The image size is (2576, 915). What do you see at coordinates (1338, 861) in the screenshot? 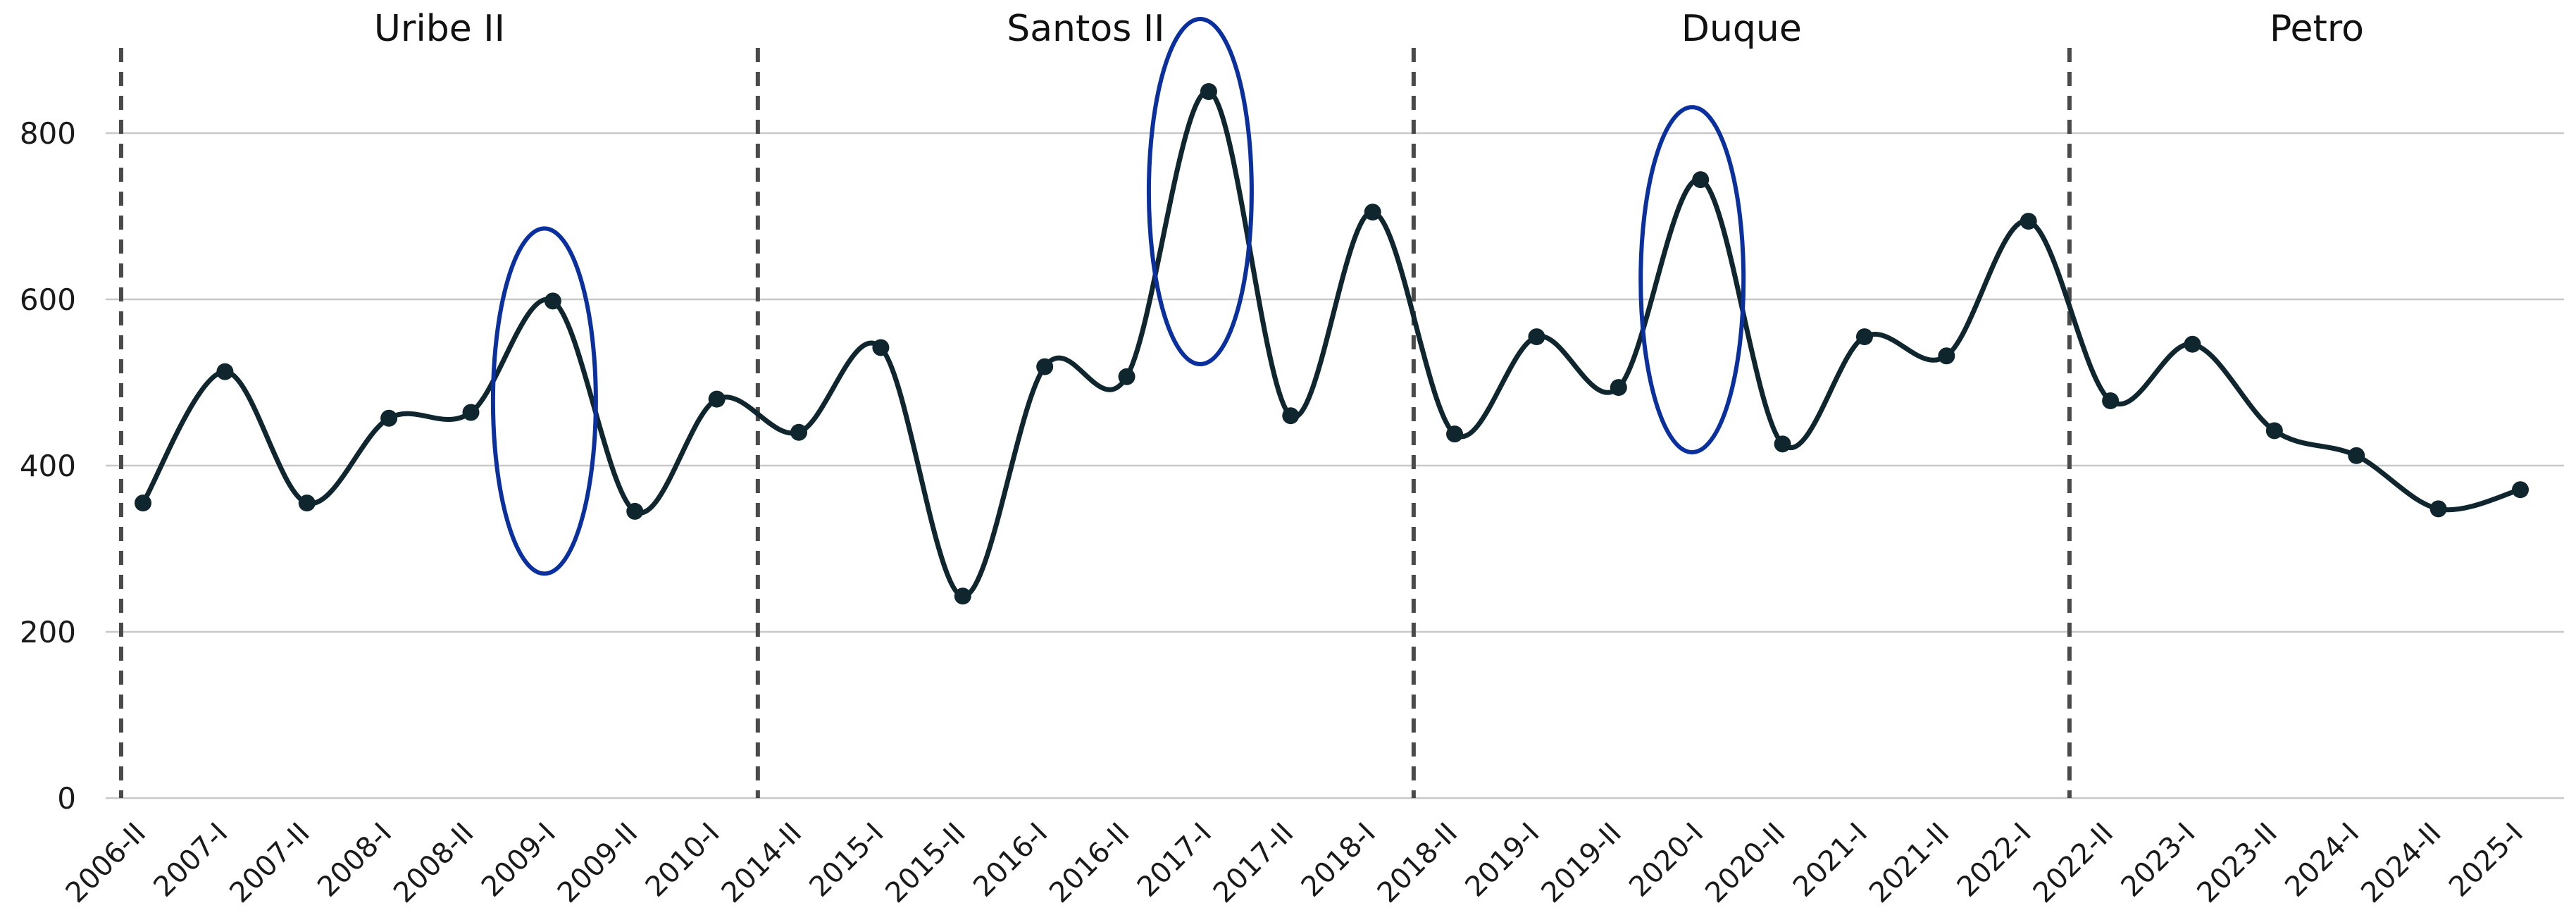
I see `x-tick-label: 2018-I` at bounding box center [1338, 861].